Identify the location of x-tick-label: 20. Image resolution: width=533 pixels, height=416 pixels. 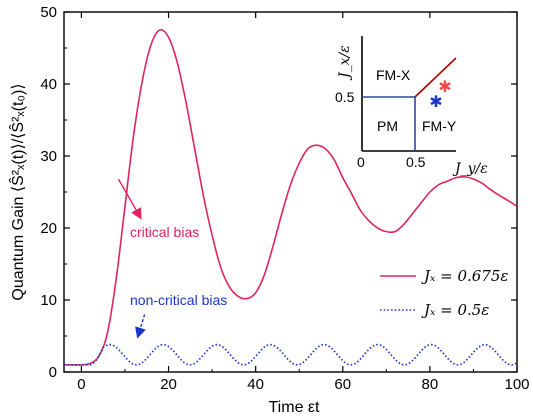
(168, 384).